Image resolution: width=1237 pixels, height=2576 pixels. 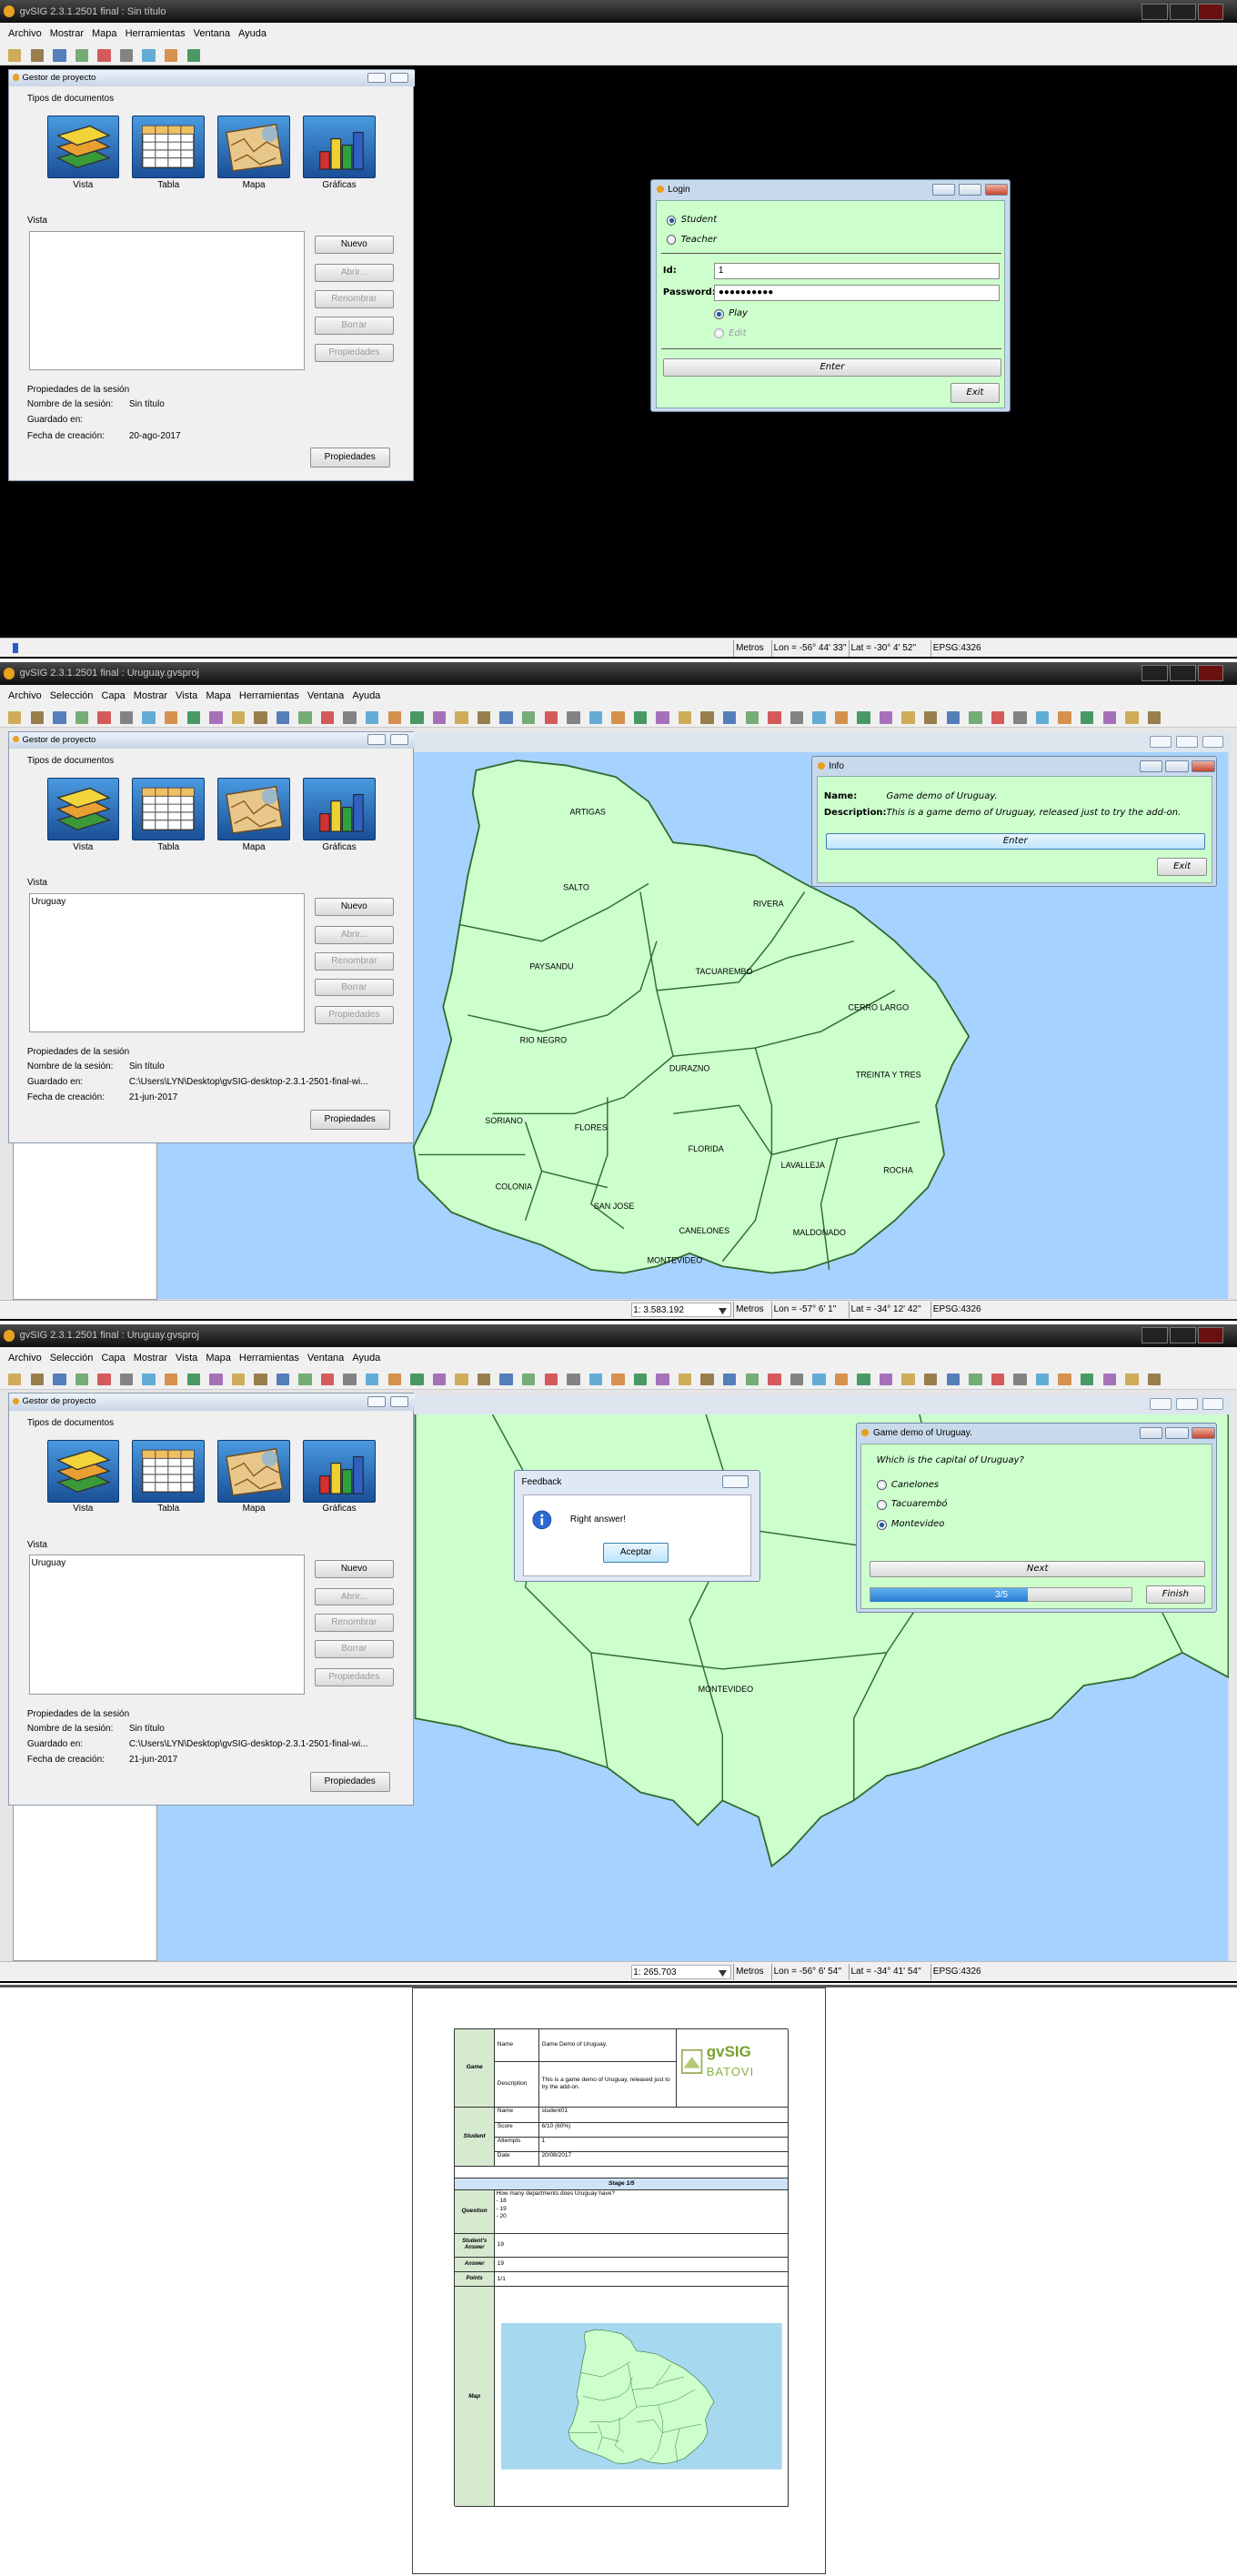 I want to click on button: Exit, so click(x=975, y=392).